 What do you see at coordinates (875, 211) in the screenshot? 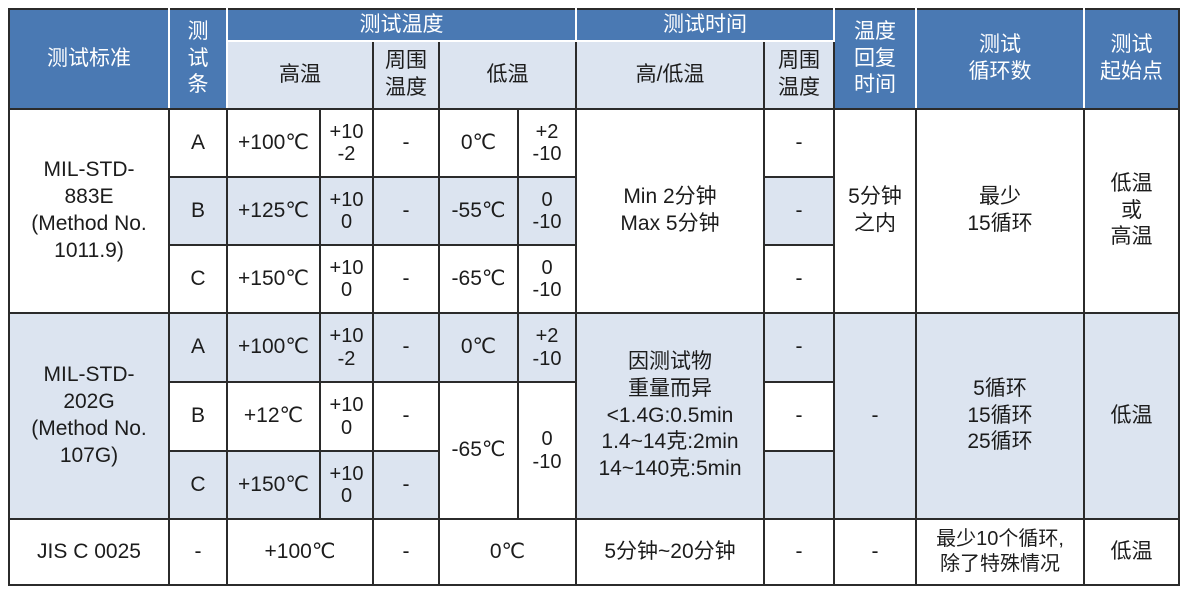
I see `mil883-recovery-time: 5分钟 之内` at bounding box center [875, 211].